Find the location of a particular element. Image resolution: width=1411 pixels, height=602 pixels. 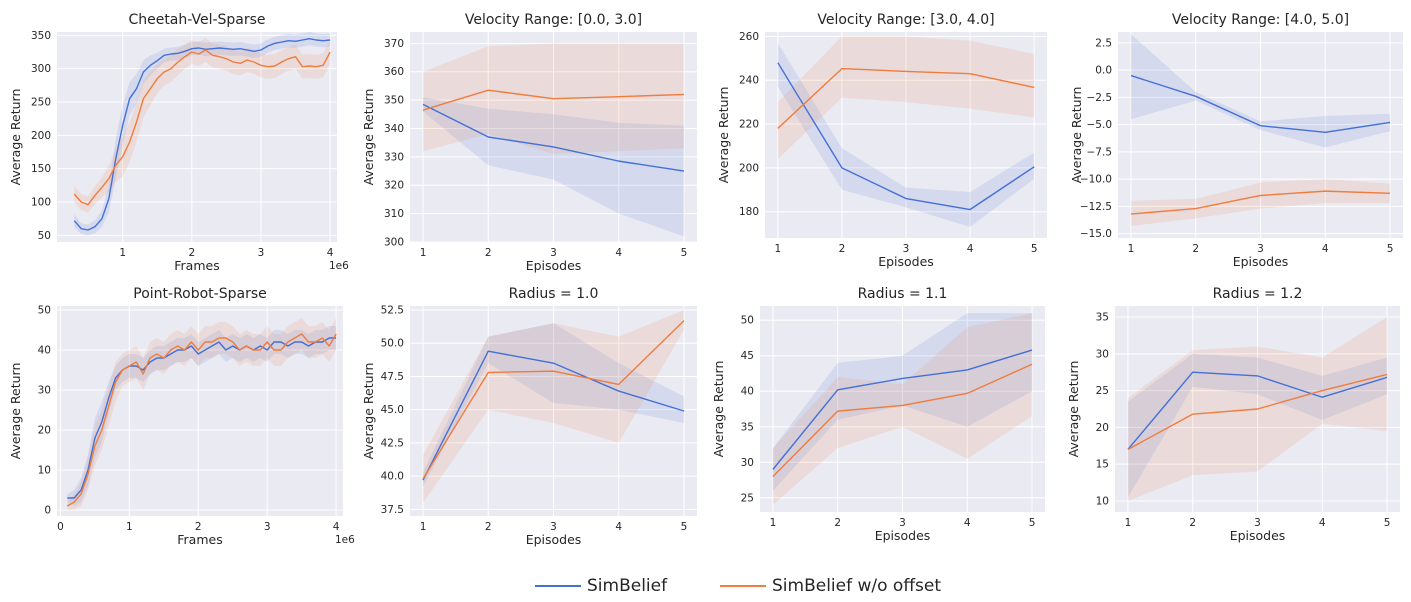

y-tick-label: 15 is located at coordinates (1102, 465).